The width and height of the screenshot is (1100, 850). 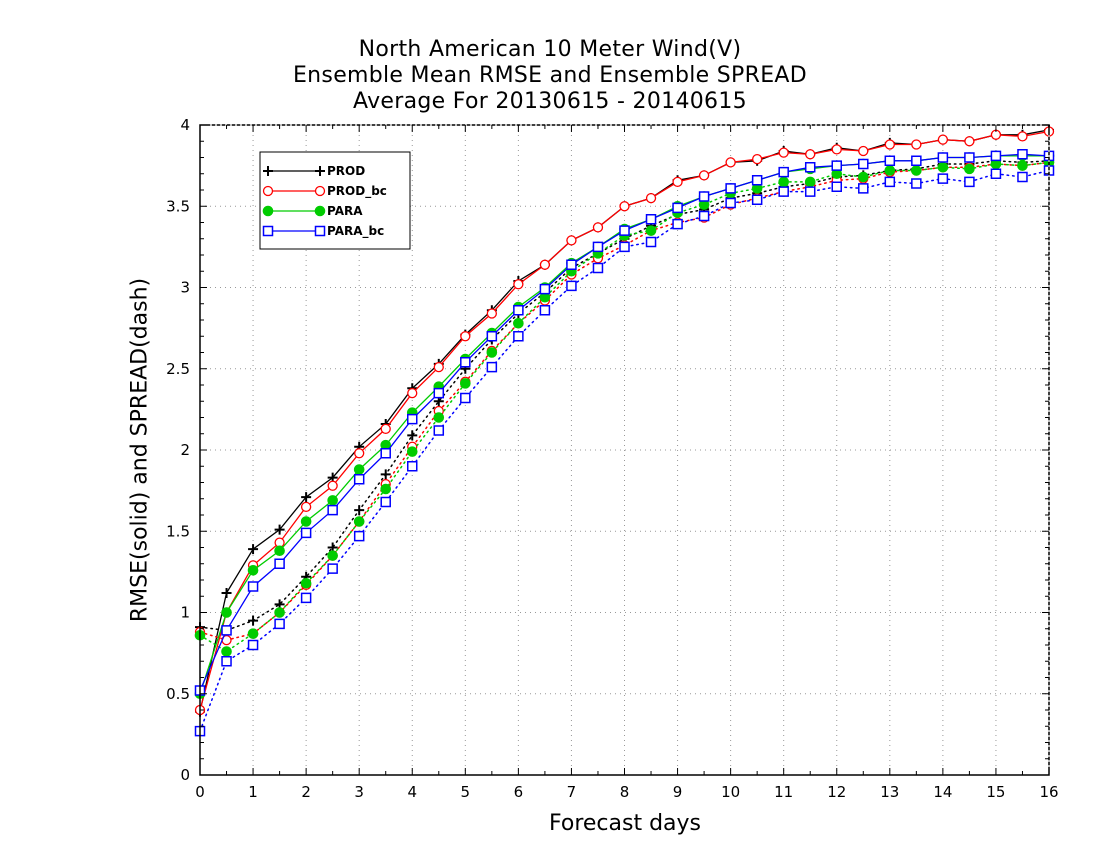 I want to click on x-tick-label: 8, so click(x=625, y=792).